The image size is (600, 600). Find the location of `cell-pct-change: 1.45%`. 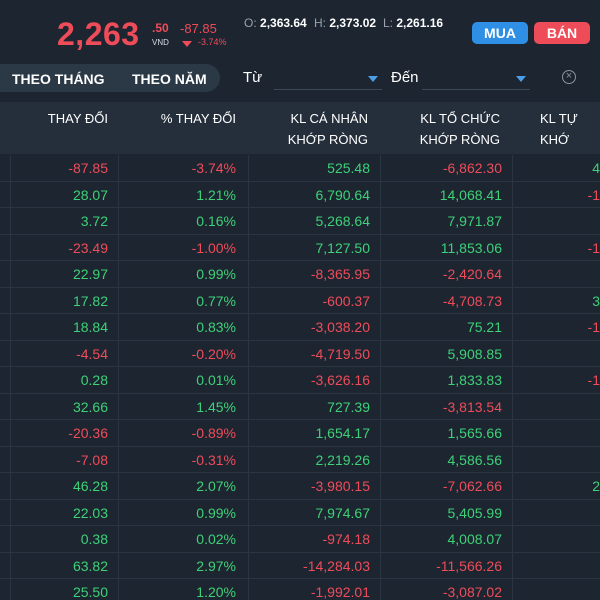

cell-pct-change: 1.45% is located at coordinates (216, 406).